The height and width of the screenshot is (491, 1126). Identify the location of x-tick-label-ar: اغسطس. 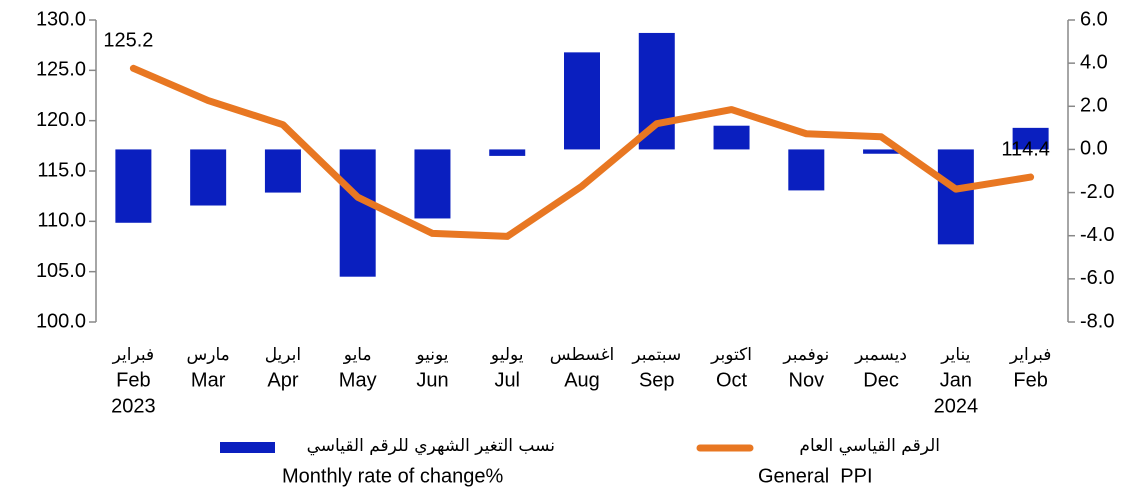
(582, 355).